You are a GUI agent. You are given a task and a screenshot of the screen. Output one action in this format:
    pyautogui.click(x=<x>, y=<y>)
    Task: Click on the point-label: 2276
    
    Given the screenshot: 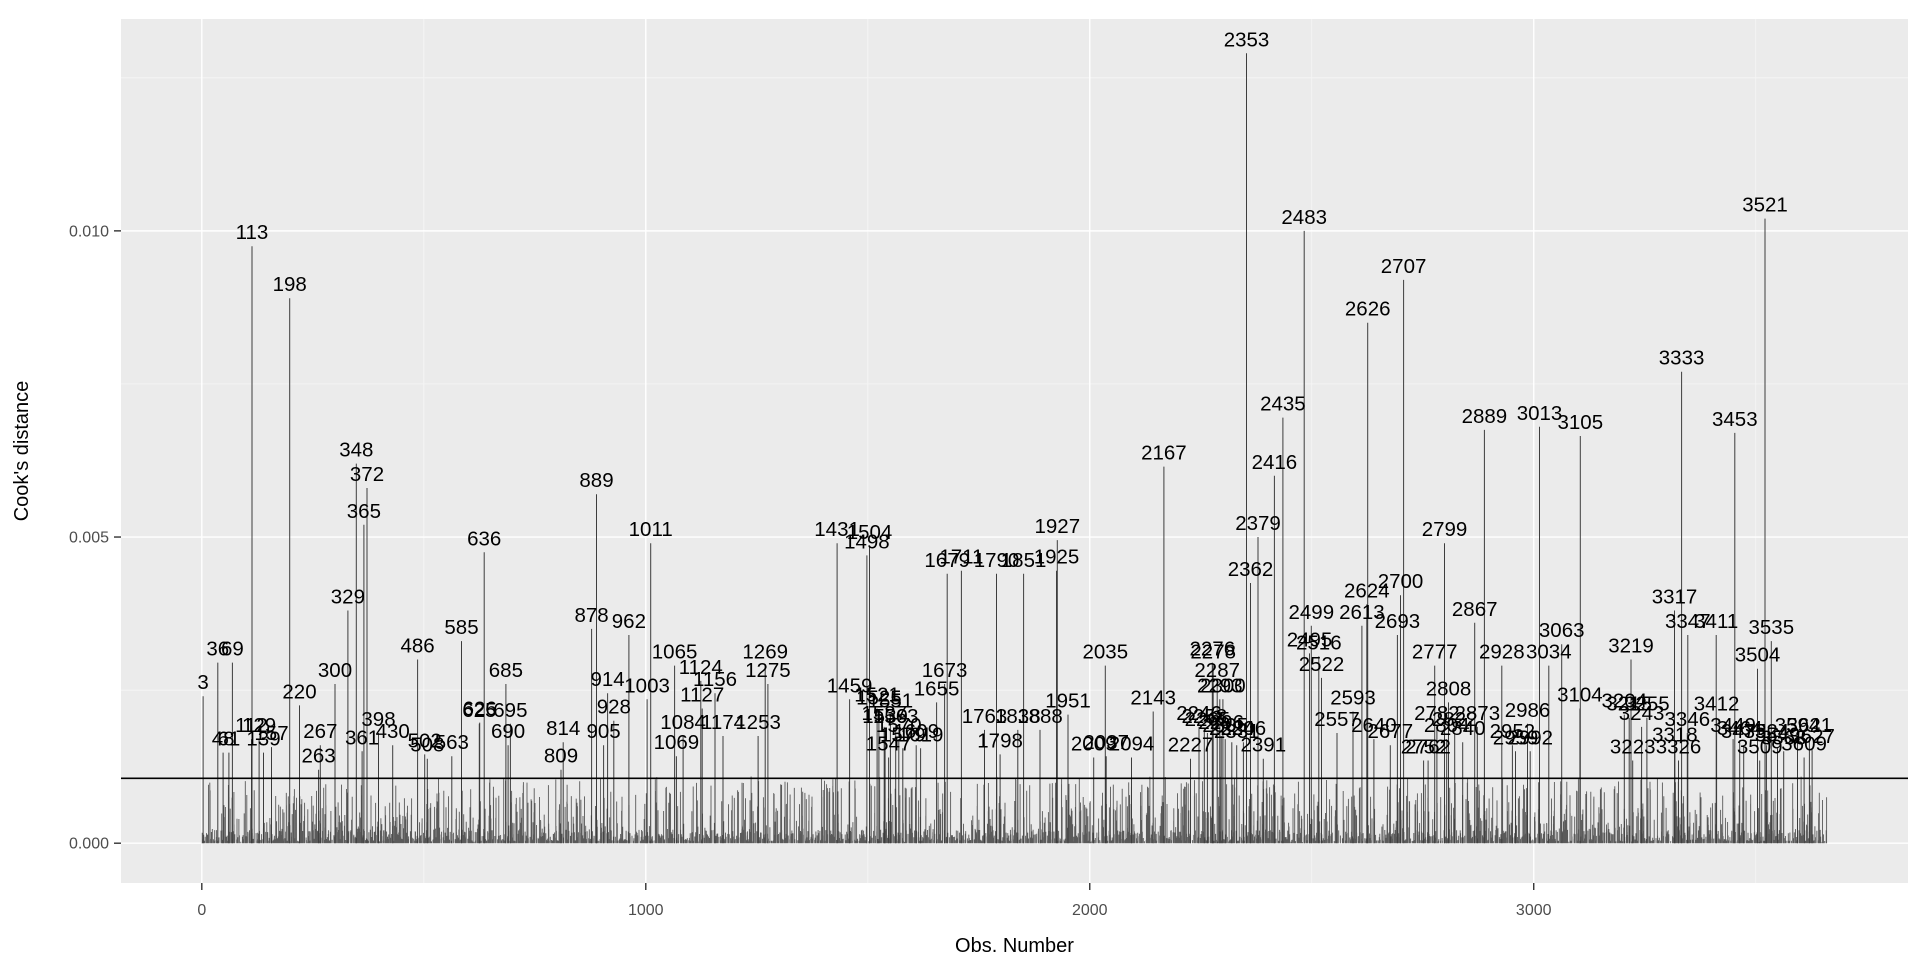 What is the action you would take?
    pyautogui.click(x=1212, y=649)
    